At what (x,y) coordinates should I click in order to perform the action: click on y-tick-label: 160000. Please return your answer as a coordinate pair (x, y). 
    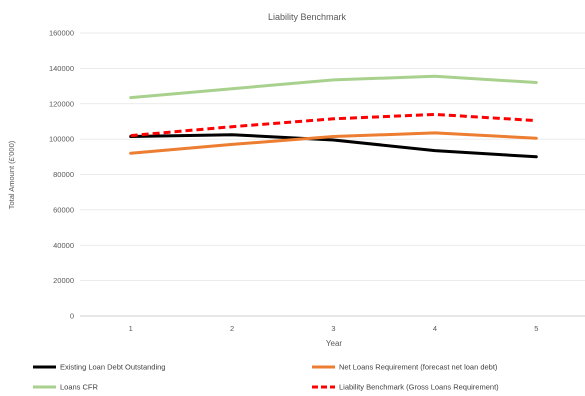
    Looking at the image, I should click on (61, 33).